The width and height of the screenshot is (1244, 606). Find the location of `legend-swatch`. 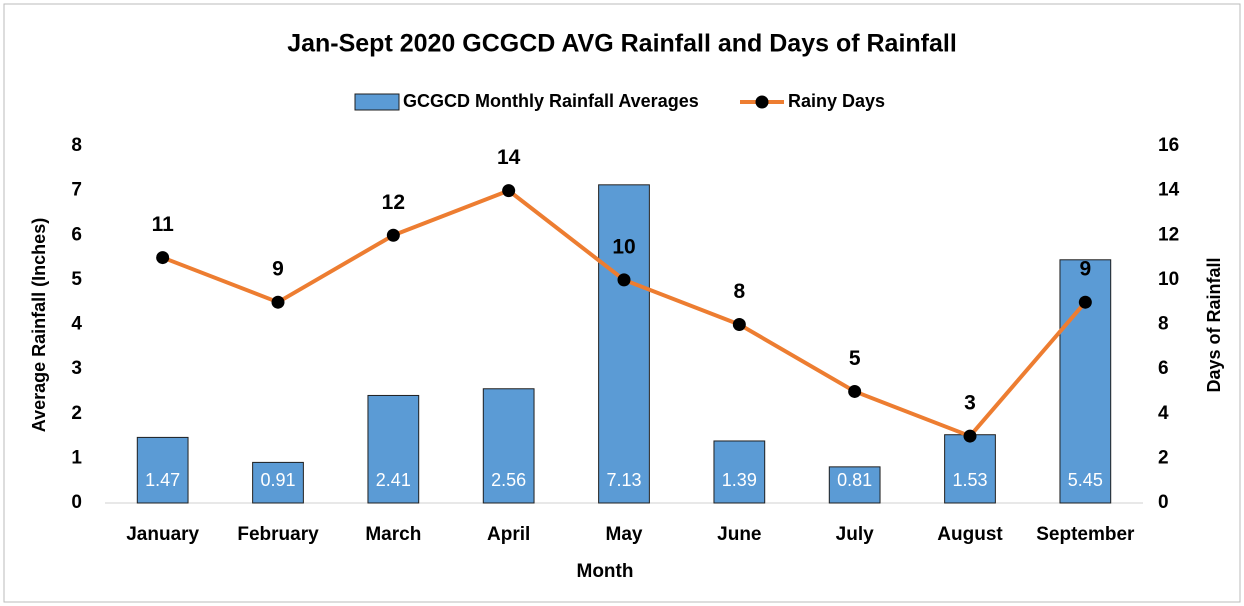

legend-swatch is located at coordinates (377, 102).